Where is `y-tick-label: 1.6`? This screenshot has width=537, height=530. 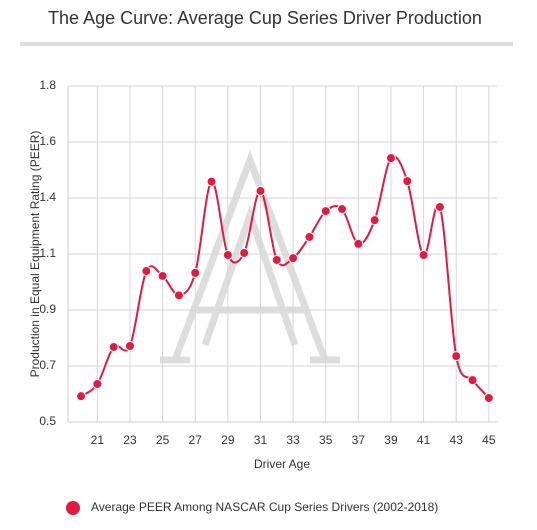
y-tick-label: 1.6 is located at coordinates (47, 141).